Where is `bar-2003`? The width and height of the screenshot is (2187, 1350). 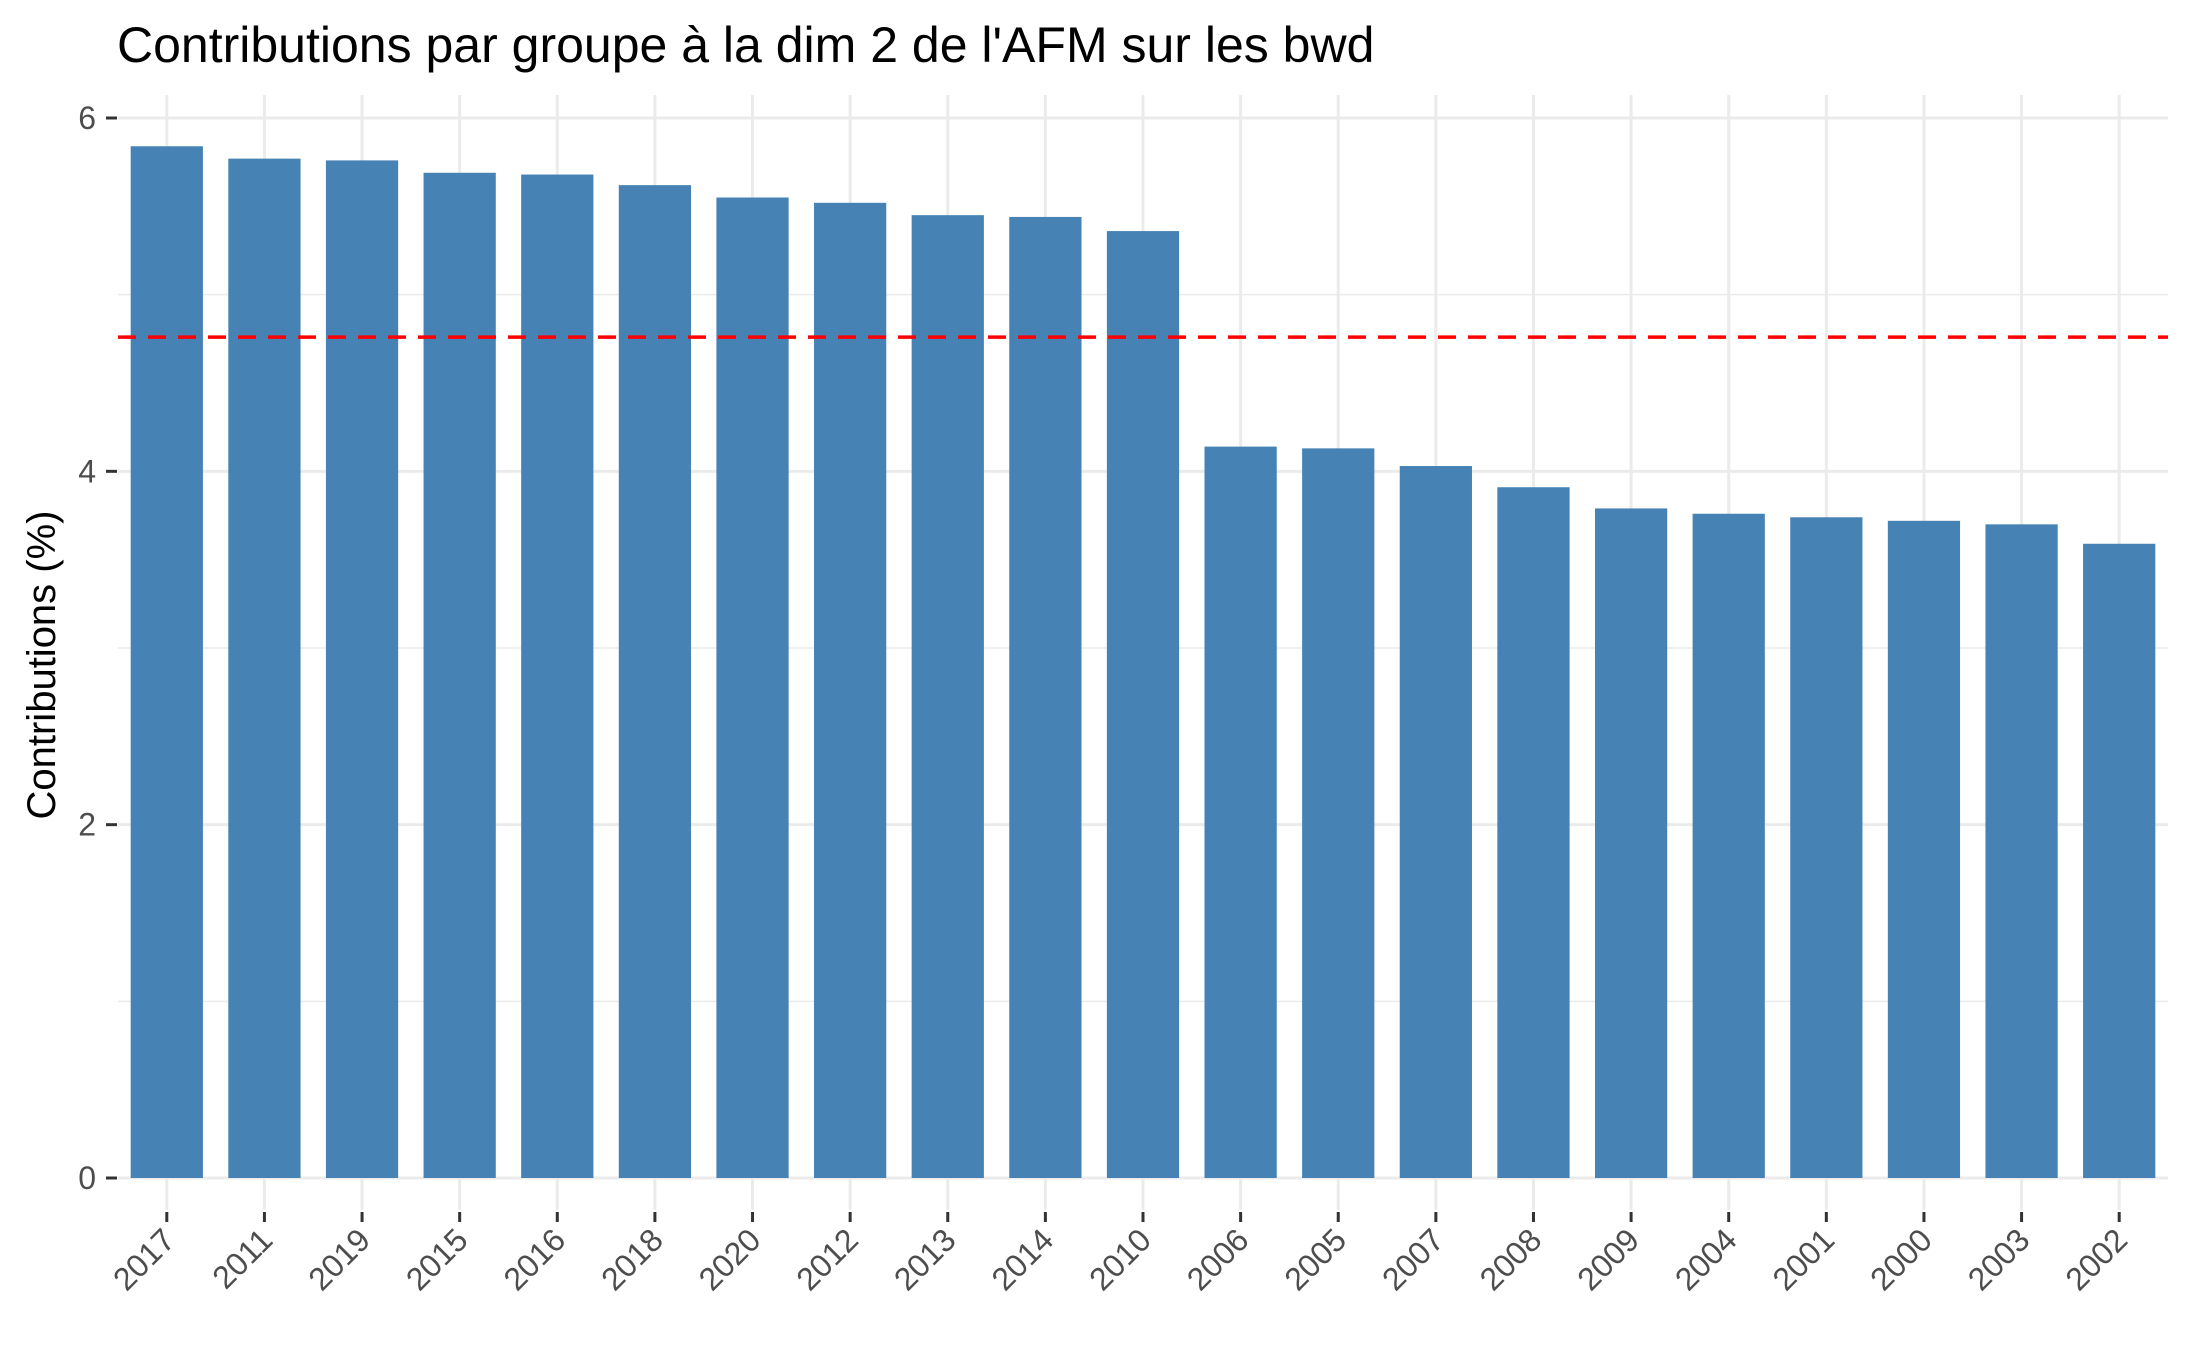 bar-2003 is located at coordinates (2021, 851).